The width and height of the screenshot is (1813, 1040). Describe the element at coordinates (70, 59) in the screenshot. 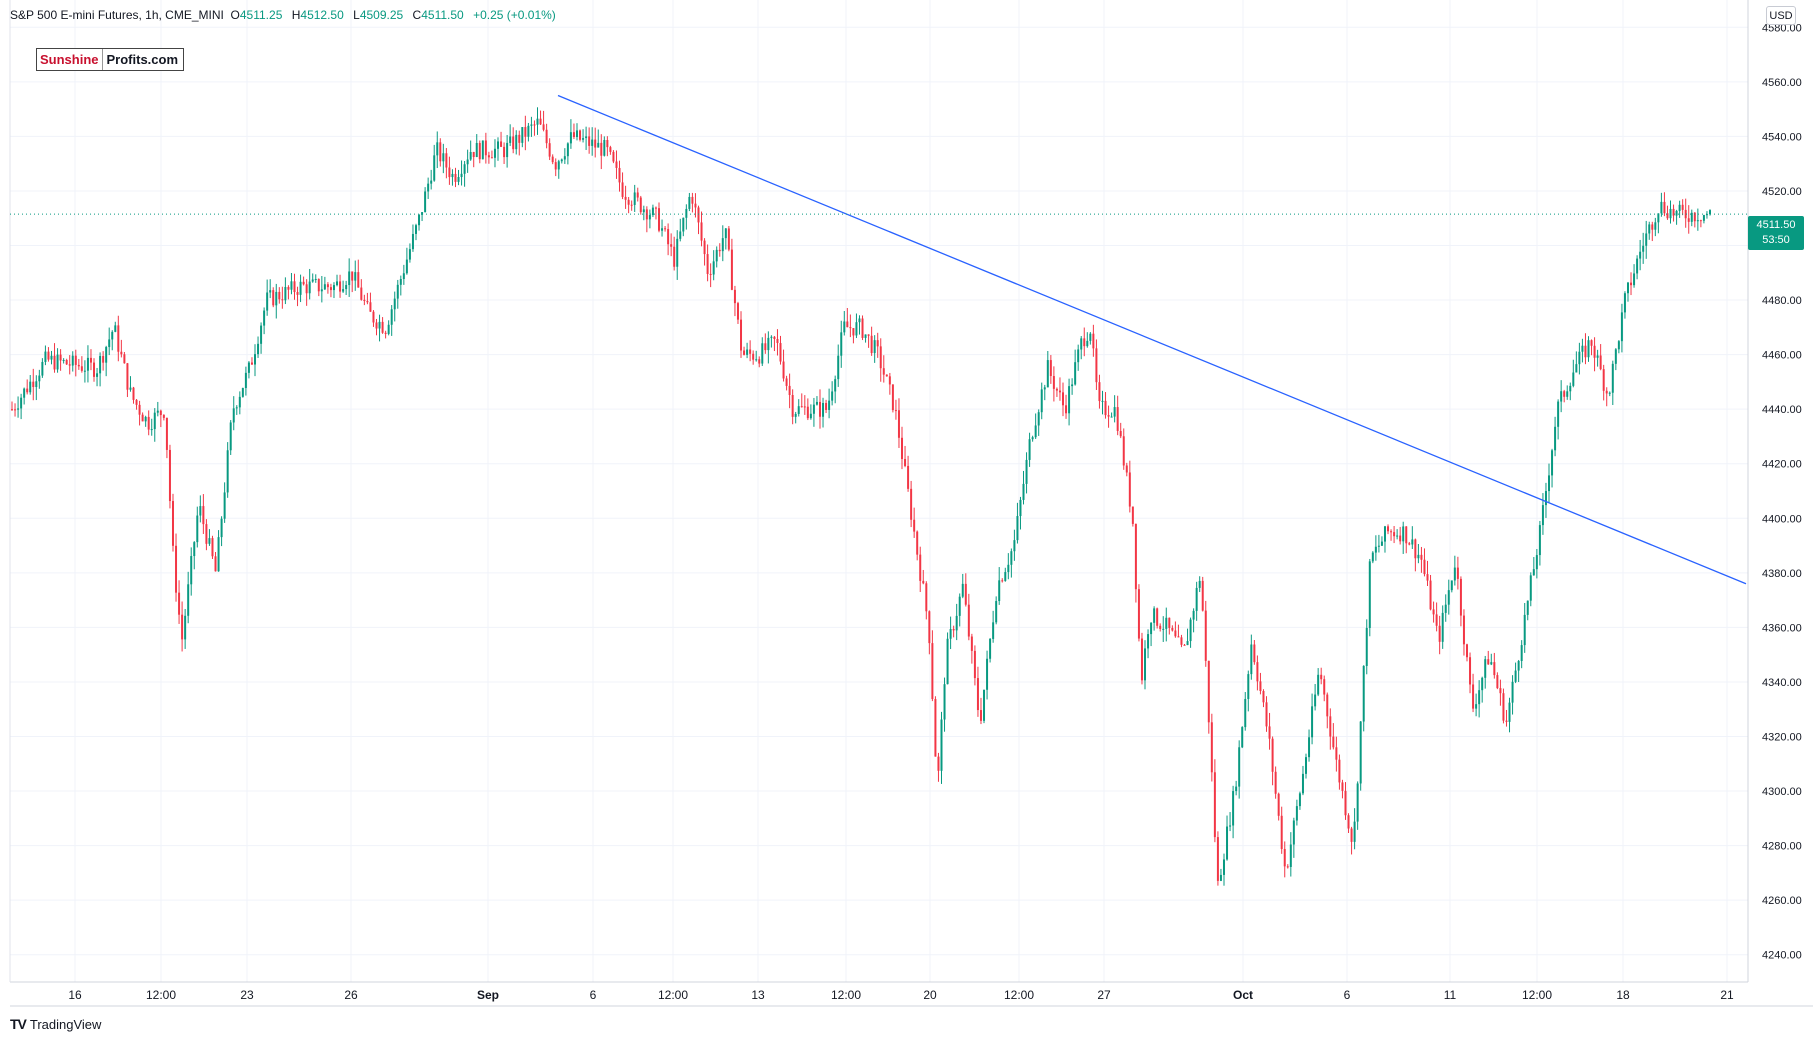

I see `logo-part1: Sunshine` at that location.